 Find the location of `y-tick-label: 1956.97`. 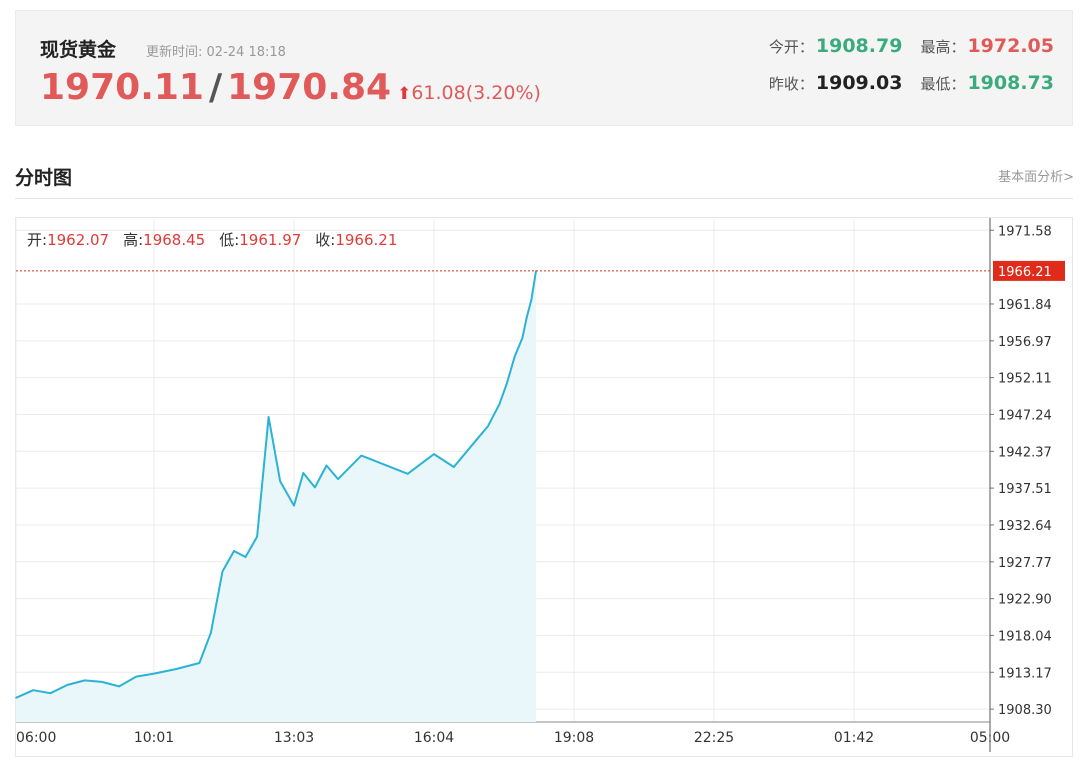

y-tick-label: 1956.97 is located at coordinates (1025, 342).